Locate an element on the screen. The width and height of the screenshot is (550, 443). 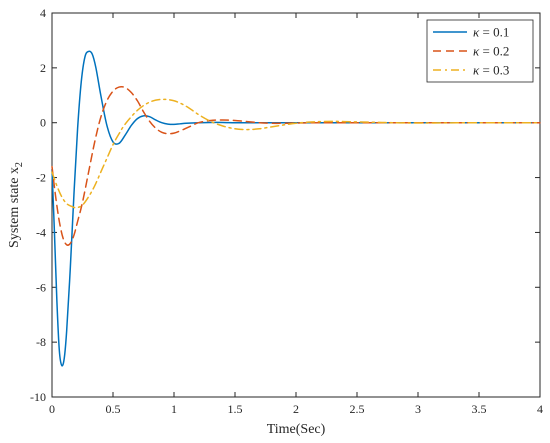
legend-label-3: κ = 0.3 is located at coordinates (491, 70).